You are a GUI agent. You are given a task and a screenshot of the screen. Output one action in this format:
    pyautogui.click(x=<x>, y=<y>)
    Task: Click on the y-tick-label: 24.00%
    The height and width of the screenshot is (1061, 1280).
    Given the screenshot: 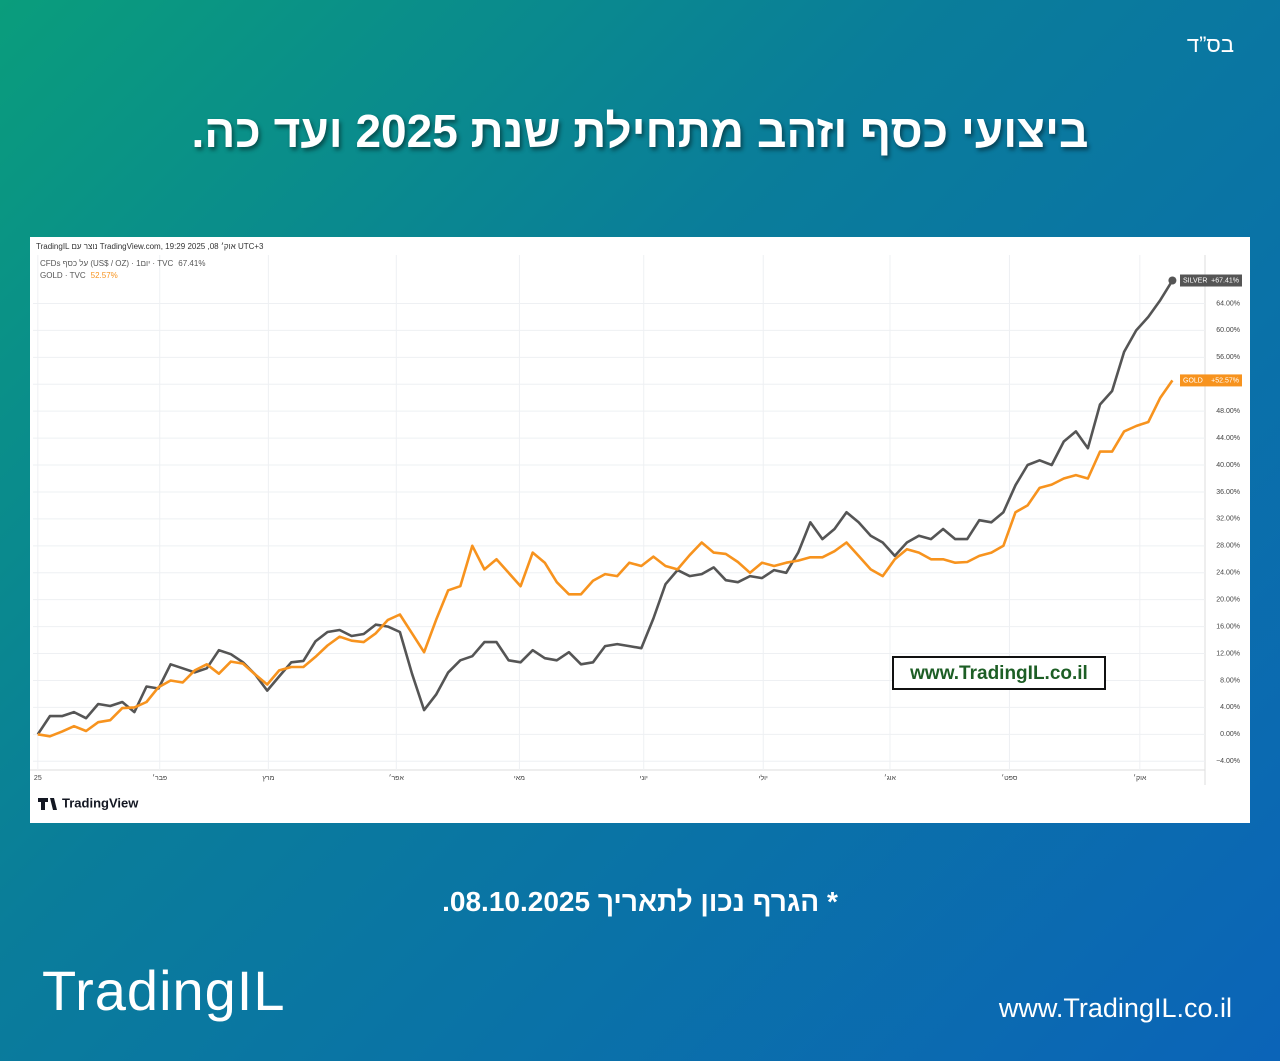 What is the action you would take?
    pyautogui.click(x=1228, y=573)
    